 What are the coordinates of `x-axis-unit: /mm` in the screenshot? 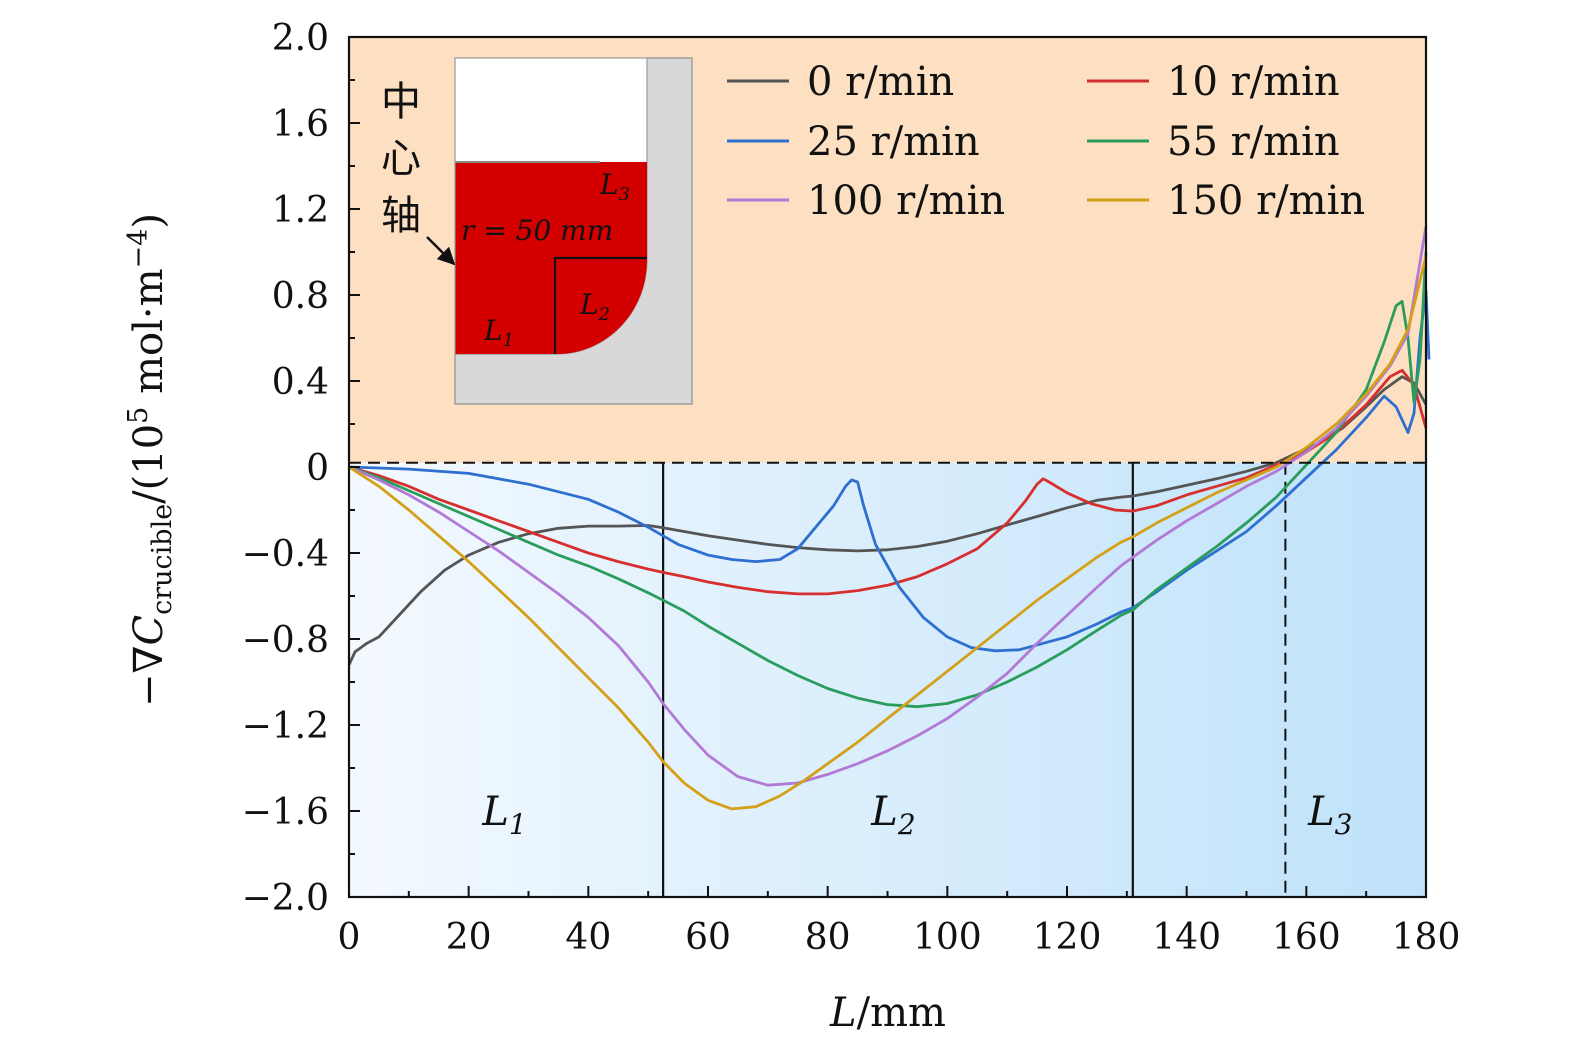 It's located at (901, 1013).